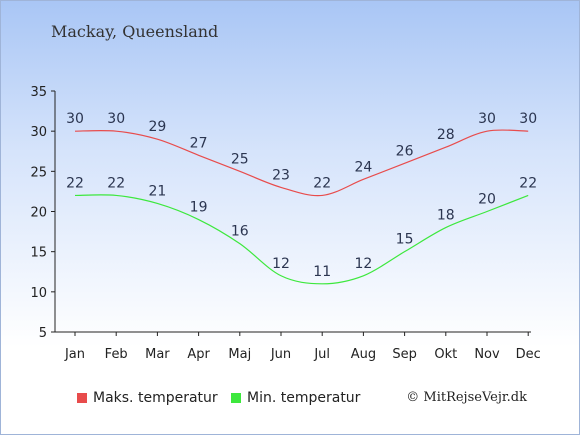  What do you see at coordinates (405, 240) in the screenshot?
I see `min-data-label: 15` at bounding box center [405, 240].